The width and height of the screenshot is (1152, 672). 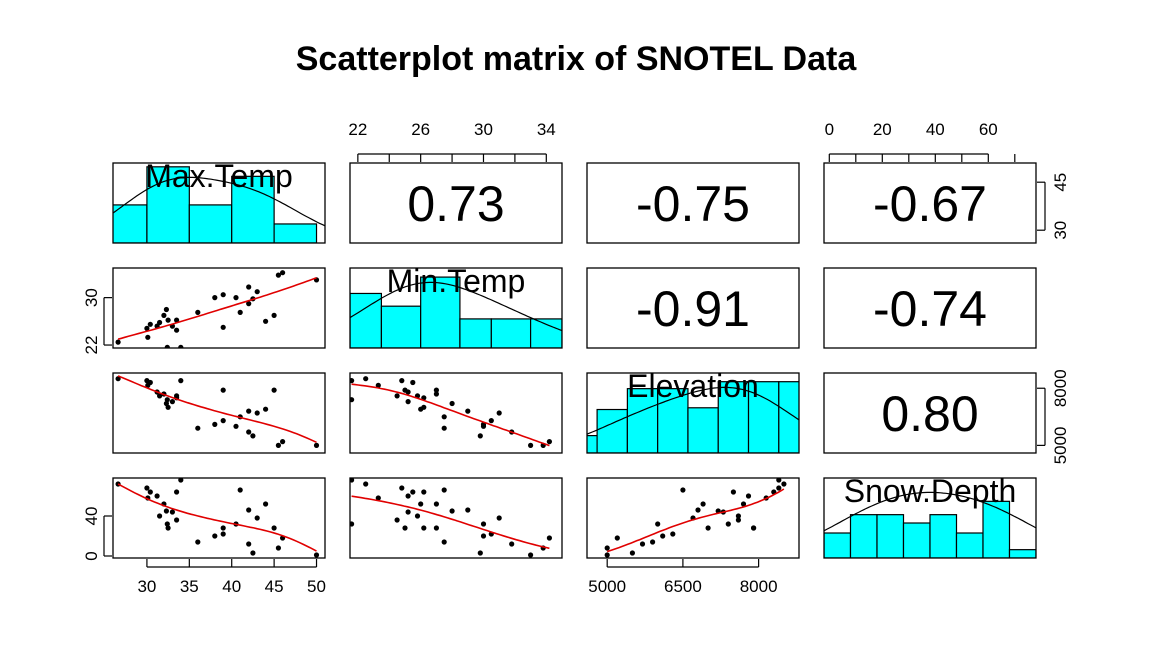 What do you see at coordinates (693, 308) in the screenshot?
I see `panel-1-2: -0.91` at bounding box center [693, 308].